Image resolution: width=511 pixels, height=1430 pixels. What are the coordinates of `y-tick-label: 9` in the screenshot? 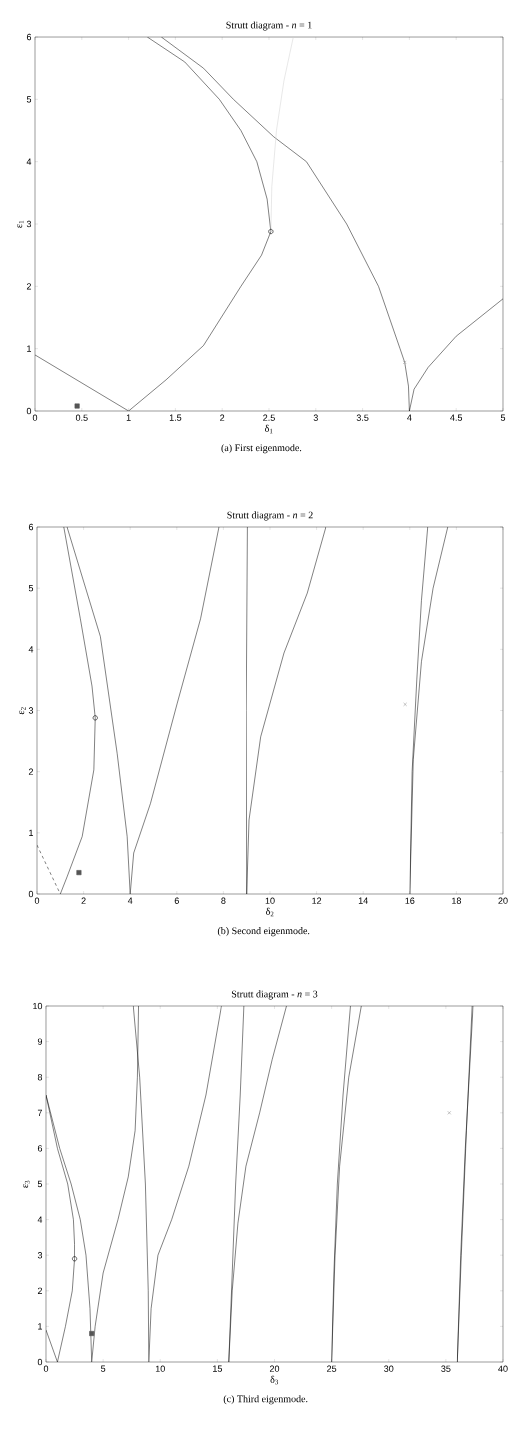 It's located at (39, 1041).